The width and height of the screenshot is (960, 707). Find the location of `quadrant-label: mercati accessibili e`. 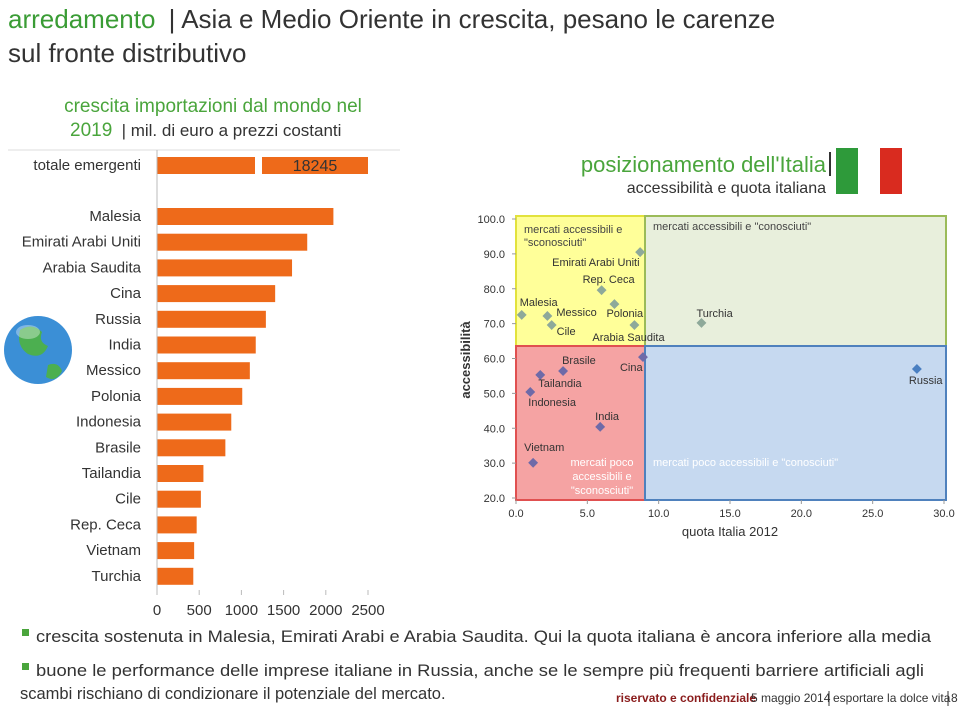

quadrant-label: mercati accessibili e is located at coordinates (573, 230).